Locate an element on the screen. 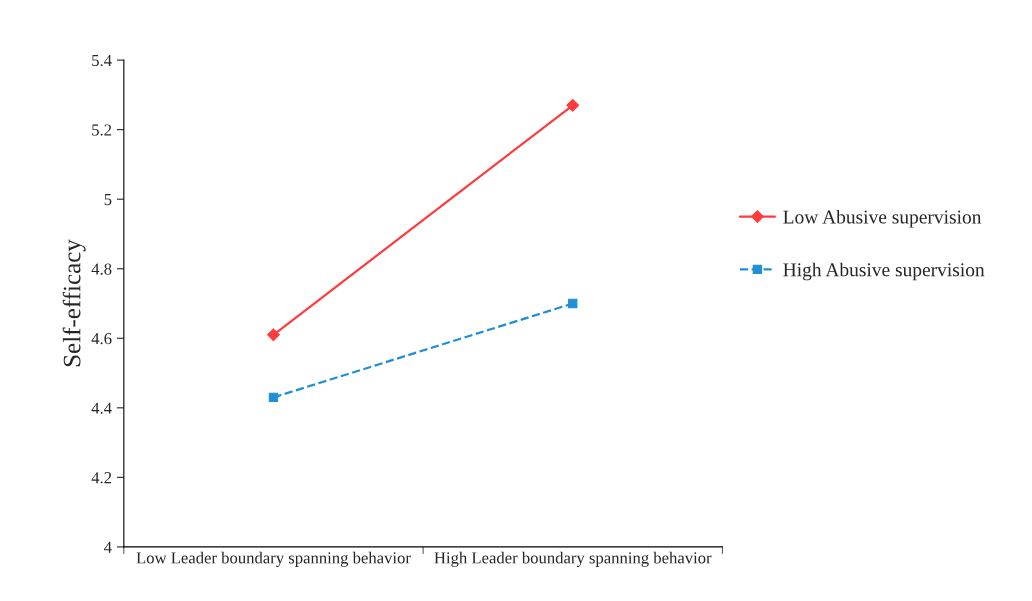 The image size is (1032, 601). x-tick-label: Low Leader boundary spanning behavior is located at coordinates (273, 559).